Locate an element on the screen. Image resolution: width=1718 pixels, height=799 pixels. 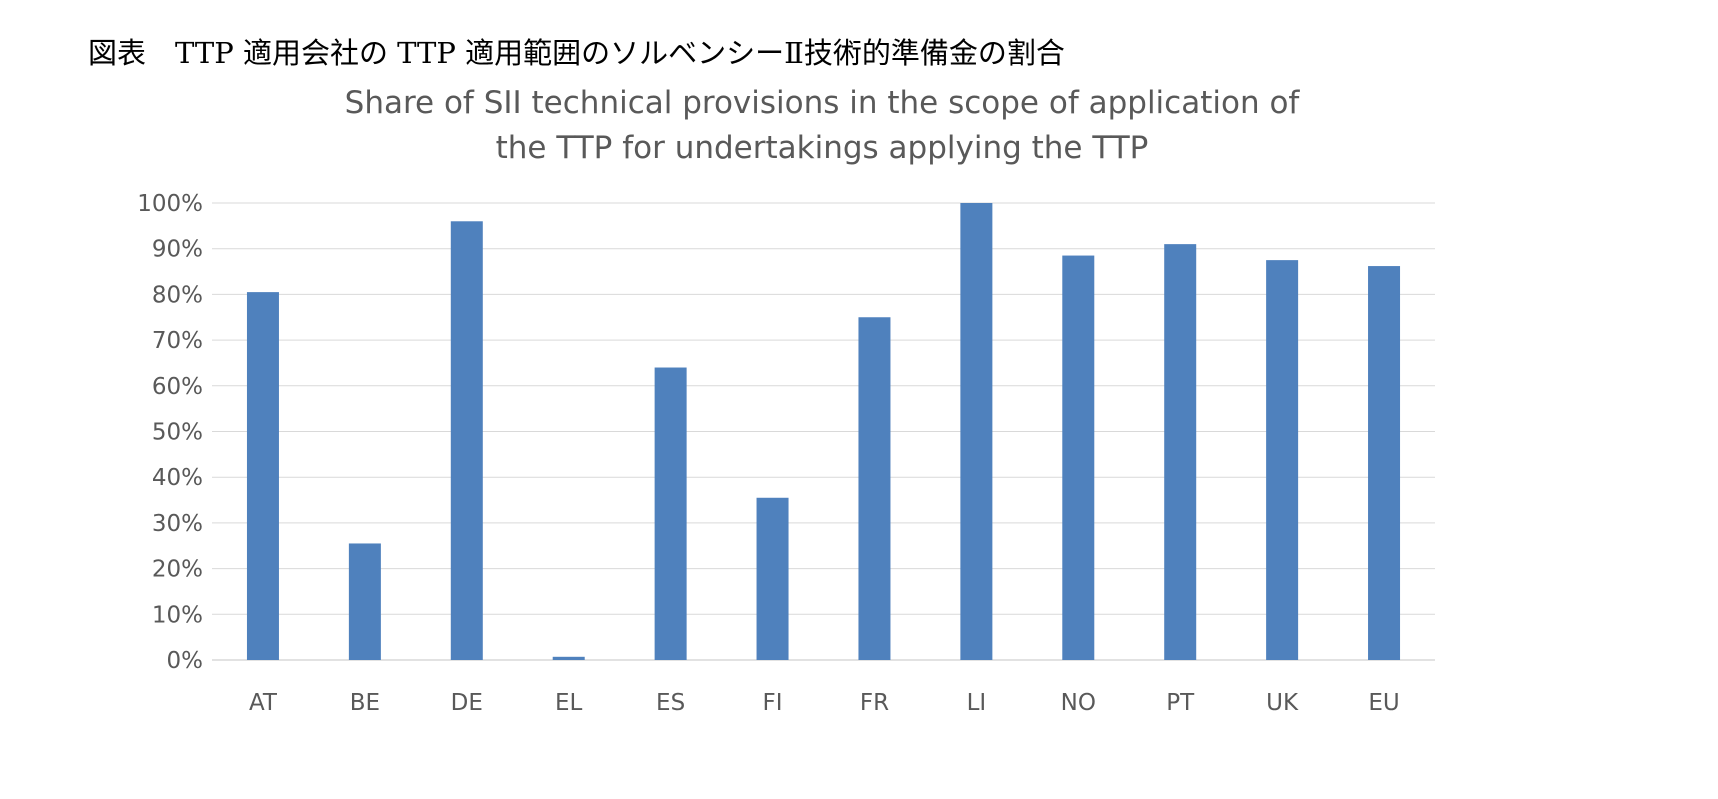
y-axis-ticks: 0% 10% 20% 30% 40% 50% 60% 70% 80% 90% 100% is located at coordinates (170, 432).